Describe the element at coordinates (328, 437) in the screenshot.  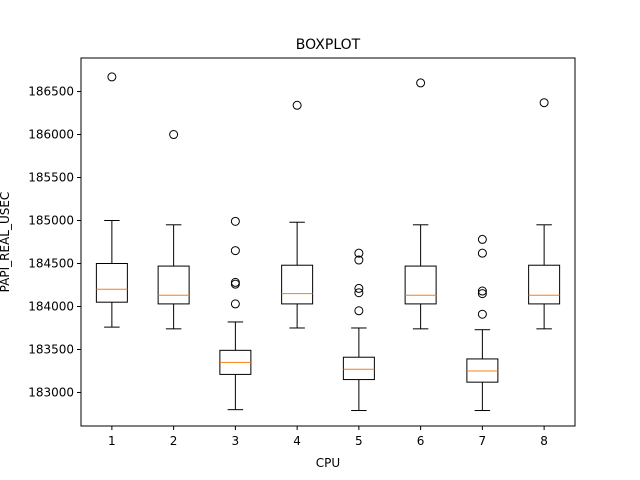
I see `x-axis: 1 2 3 4 5 6 7 8` at that location.